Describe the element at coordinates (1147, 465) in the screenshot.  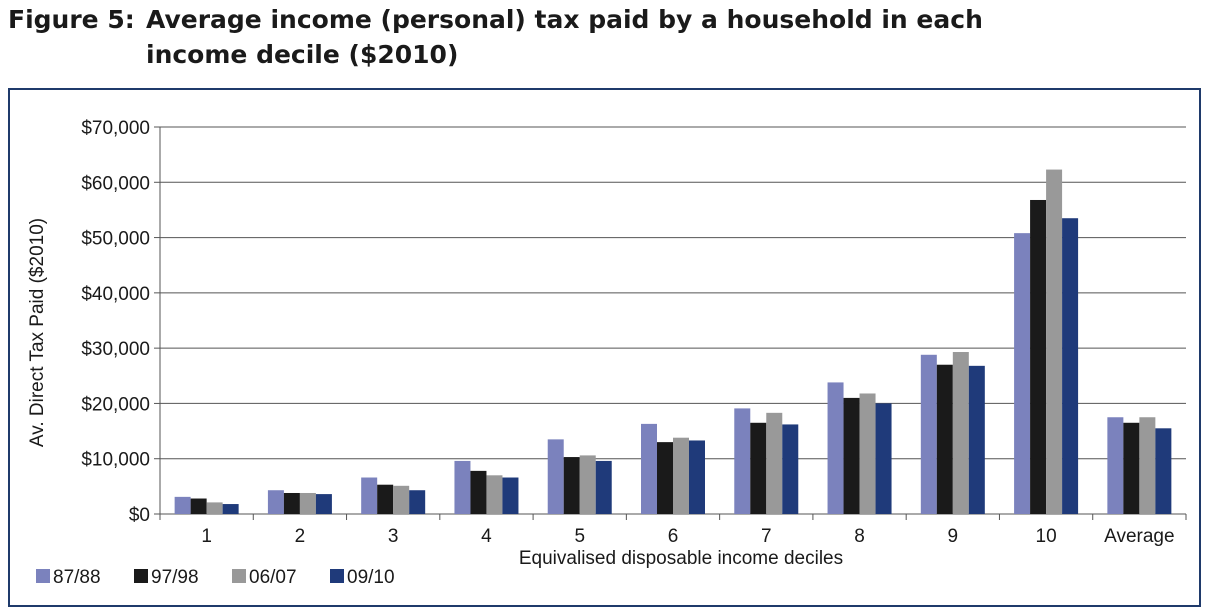
I see `bar-06-07-average` at that location.